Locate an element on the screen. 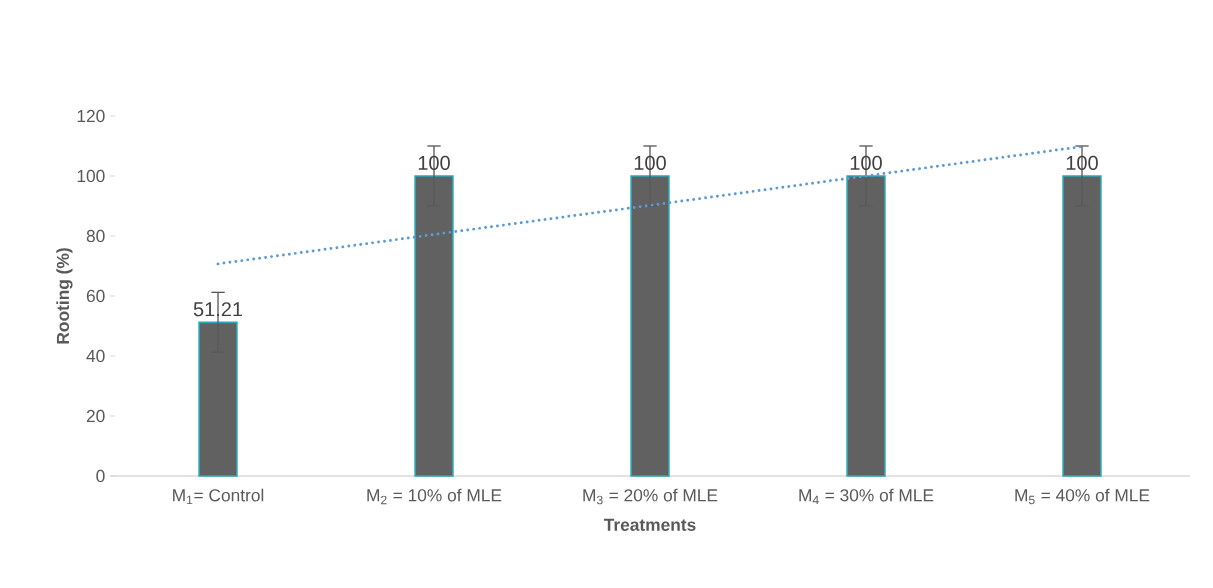  x-tick-label: M$_{5}$ = 40% of MLE is located at coordinates (1082, 496).